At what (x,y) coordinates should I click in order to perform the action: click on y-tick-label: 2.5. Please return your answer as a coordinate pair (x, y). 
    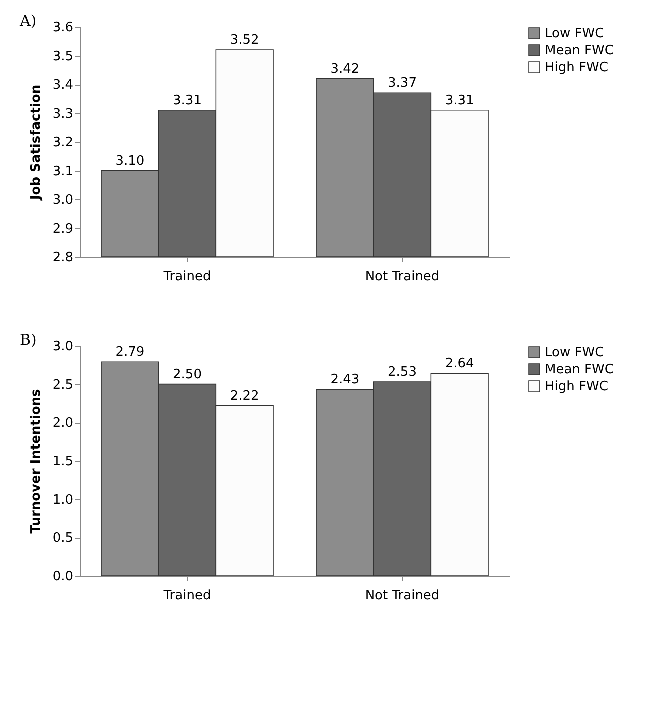
    Looking at the image, I should click on (63, 385).